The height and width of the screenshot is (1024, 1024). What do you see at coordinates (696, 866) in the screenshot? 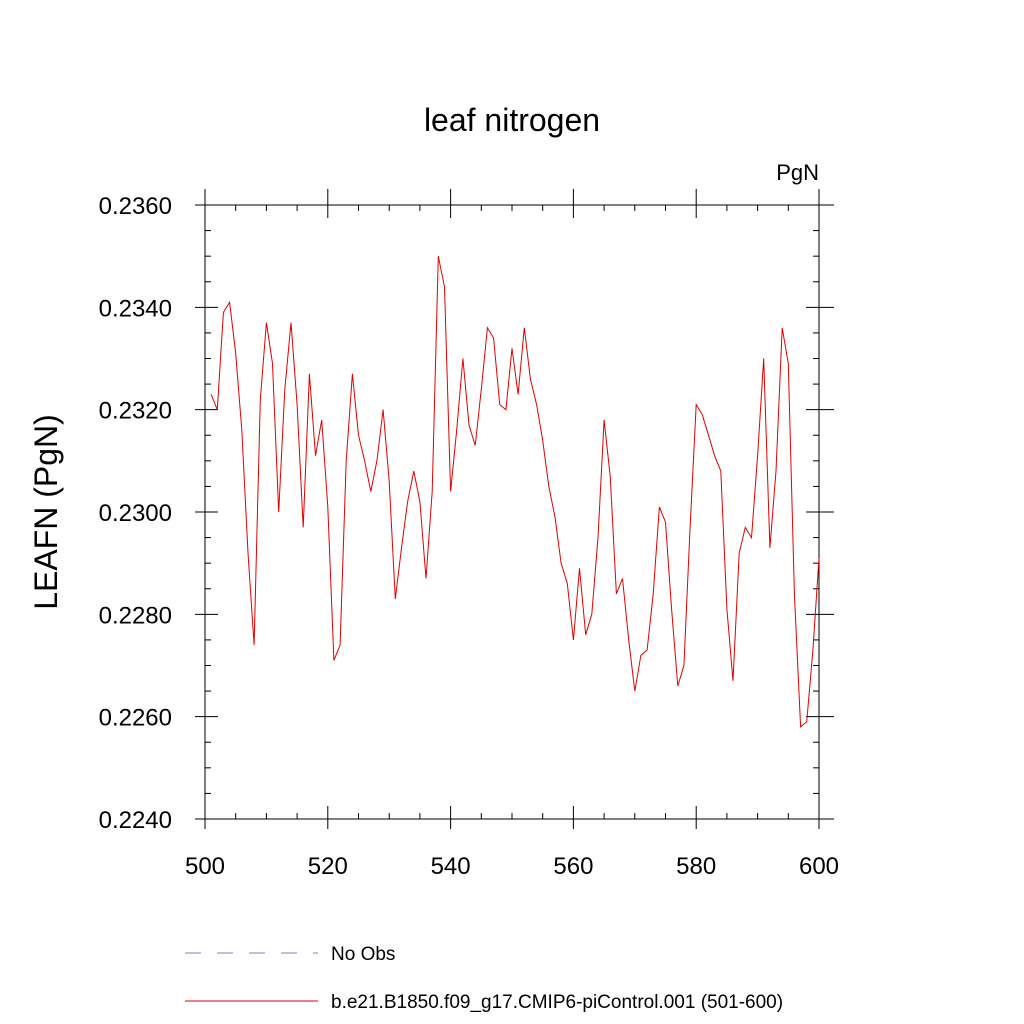
I see `x-tick-label: 580` at bounding box center [696, 866].